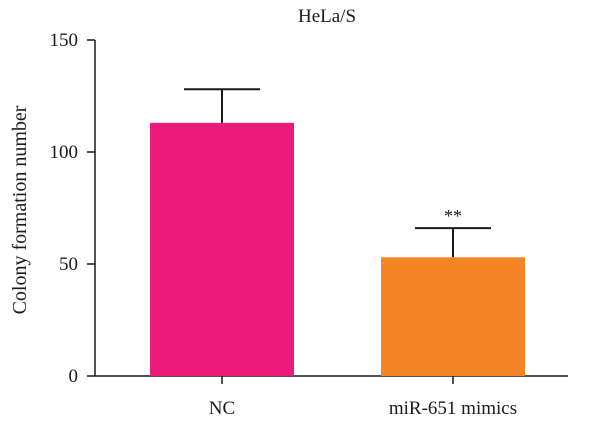 The image size is (600, 425). Describe the element at coordinates (453, 408) in the screenshot. I see `x-tick-label: miR-651 mimics` at that location.